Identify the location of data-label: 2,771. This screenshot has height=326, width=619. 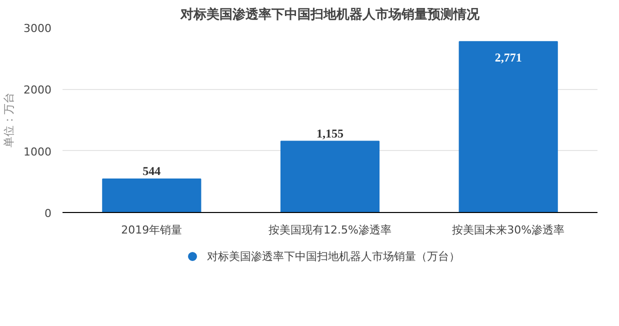
(508, 57).